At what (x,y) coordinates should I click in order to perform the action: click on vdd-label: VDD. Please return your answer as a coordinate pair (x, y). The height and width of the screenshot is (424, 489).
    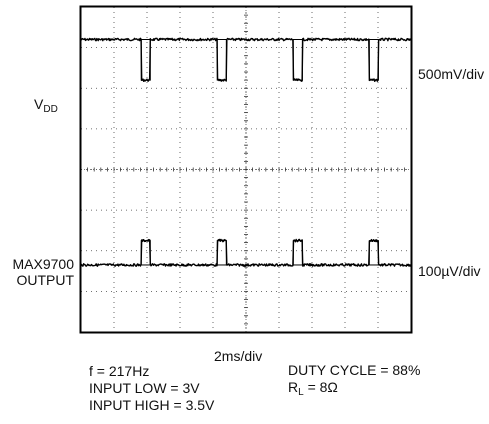
    Looking at the image, I should click on (46, 105).